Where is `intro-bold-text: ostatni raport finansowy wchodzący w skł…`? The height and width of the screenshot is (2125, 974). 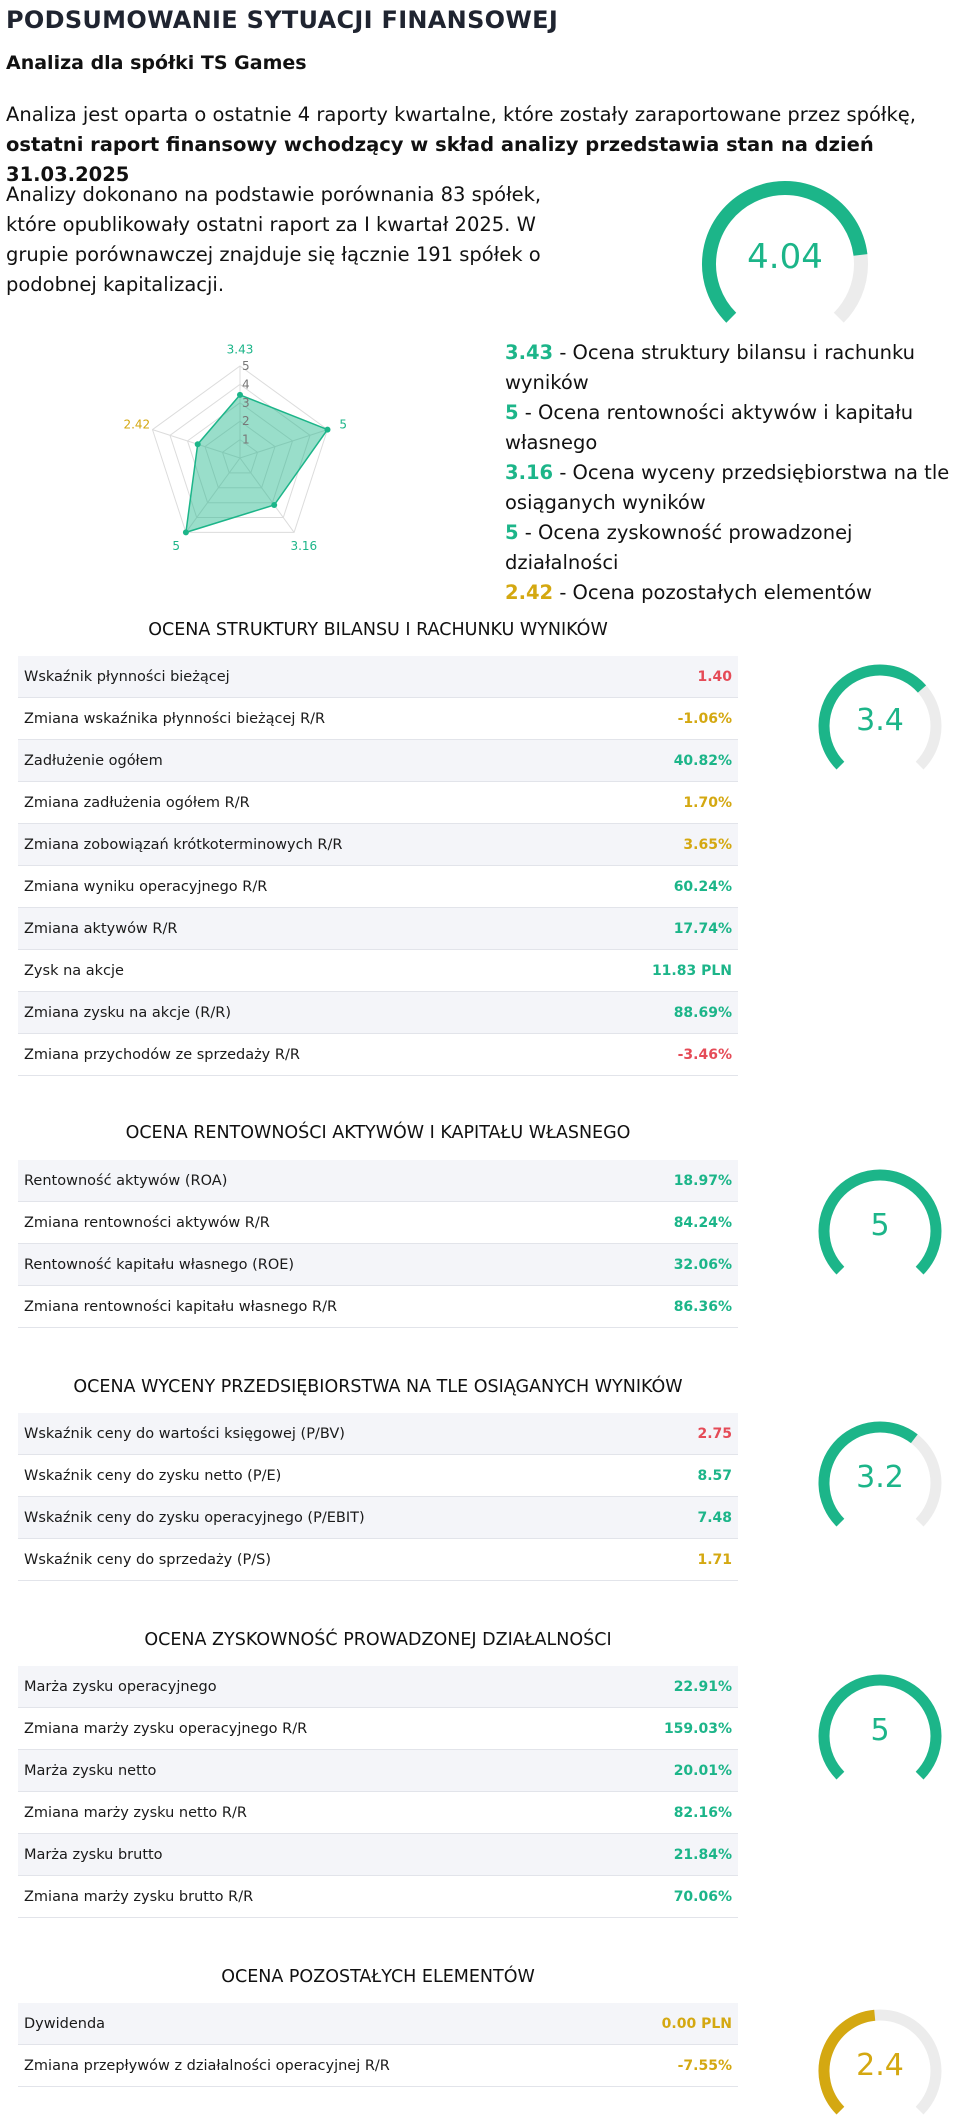
intro-bold-text: ostatni raport finansowy wchodzący w skł… is located at coordinates (440, 159).